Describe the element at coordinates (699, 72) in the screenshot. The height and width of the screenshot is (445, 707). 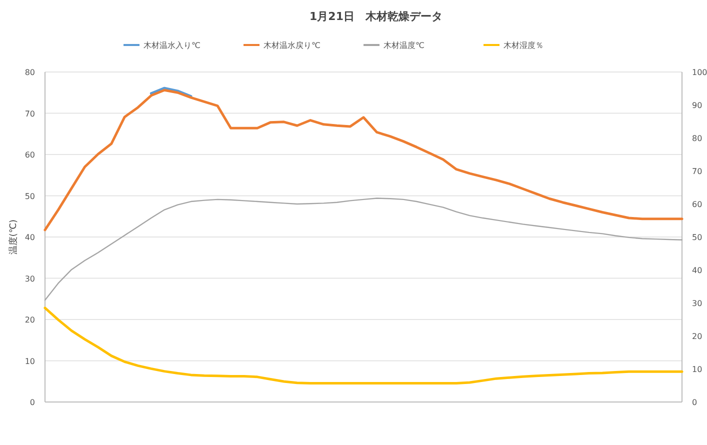
I see `y2-tick-label: 100` at that location.